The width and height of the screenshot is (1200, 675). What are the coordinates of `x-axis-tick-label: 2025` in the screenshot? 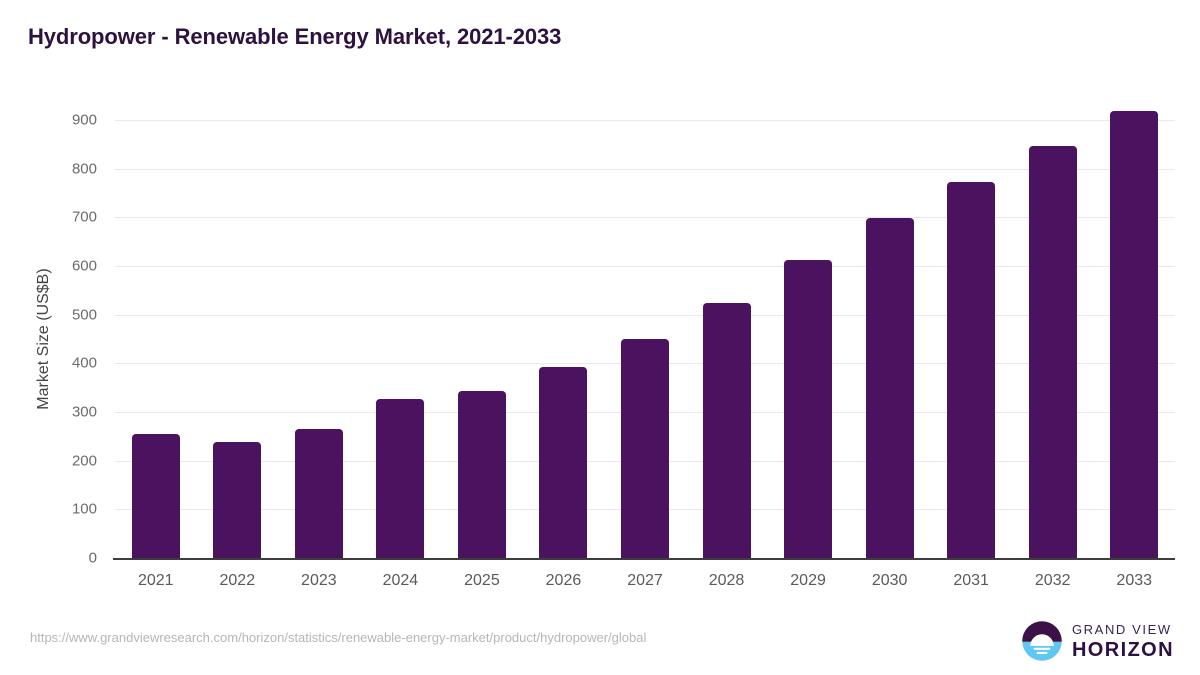 It's located at (482, 580).